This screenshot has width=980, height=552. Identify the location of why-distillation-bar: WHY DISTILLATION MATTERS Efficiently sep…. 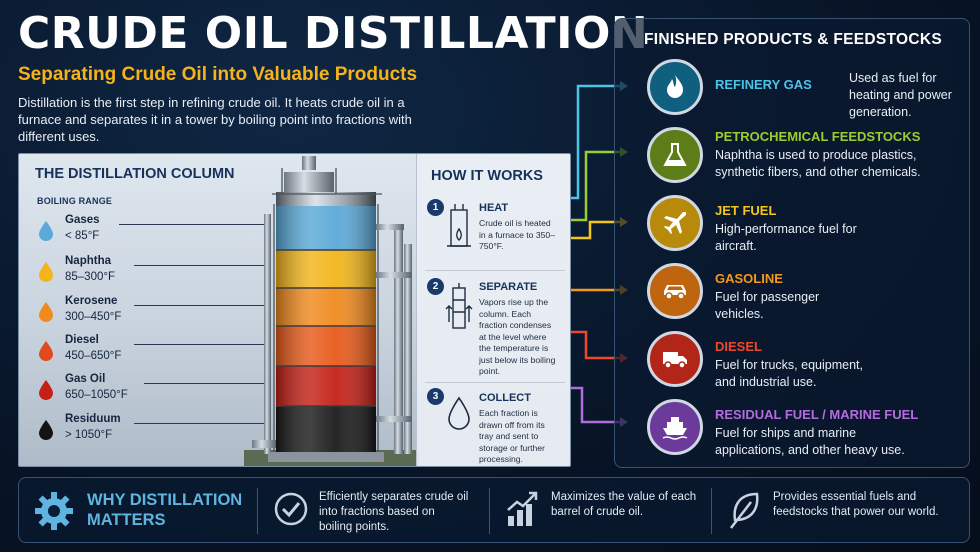
(494, 510).